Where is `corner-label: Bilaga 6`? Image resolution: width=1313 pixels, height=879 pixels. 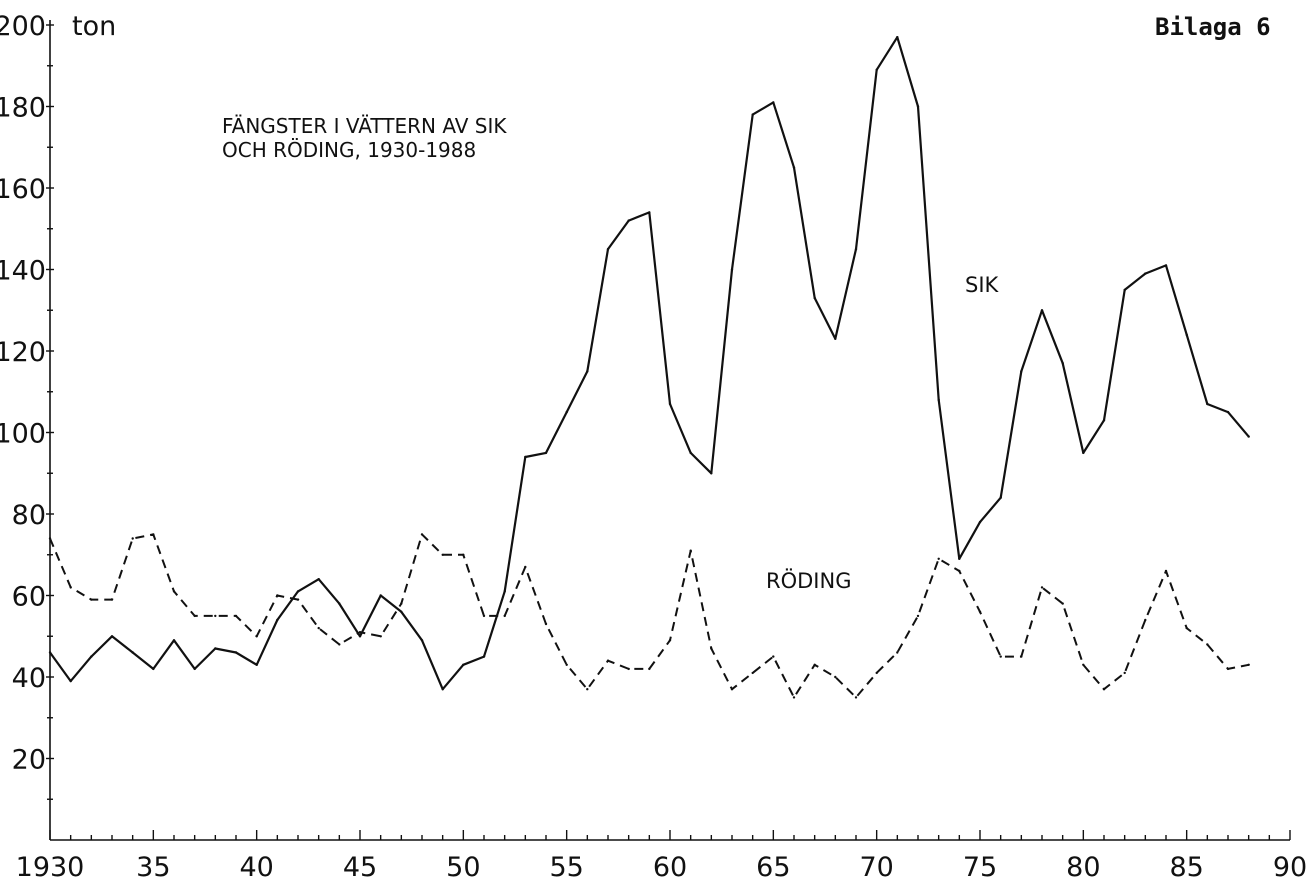 corner-label: Bilaga 6 is located at coordinates (1213, 27).